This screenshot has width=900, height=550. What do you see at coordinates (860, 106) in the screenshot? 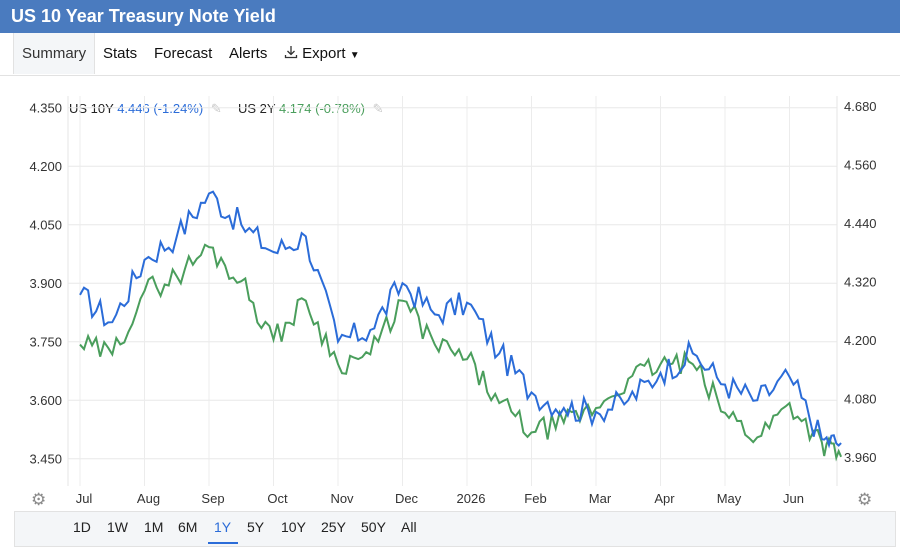
I see `y-right-tick-label: 4.680` at bounding box center [860, 106].